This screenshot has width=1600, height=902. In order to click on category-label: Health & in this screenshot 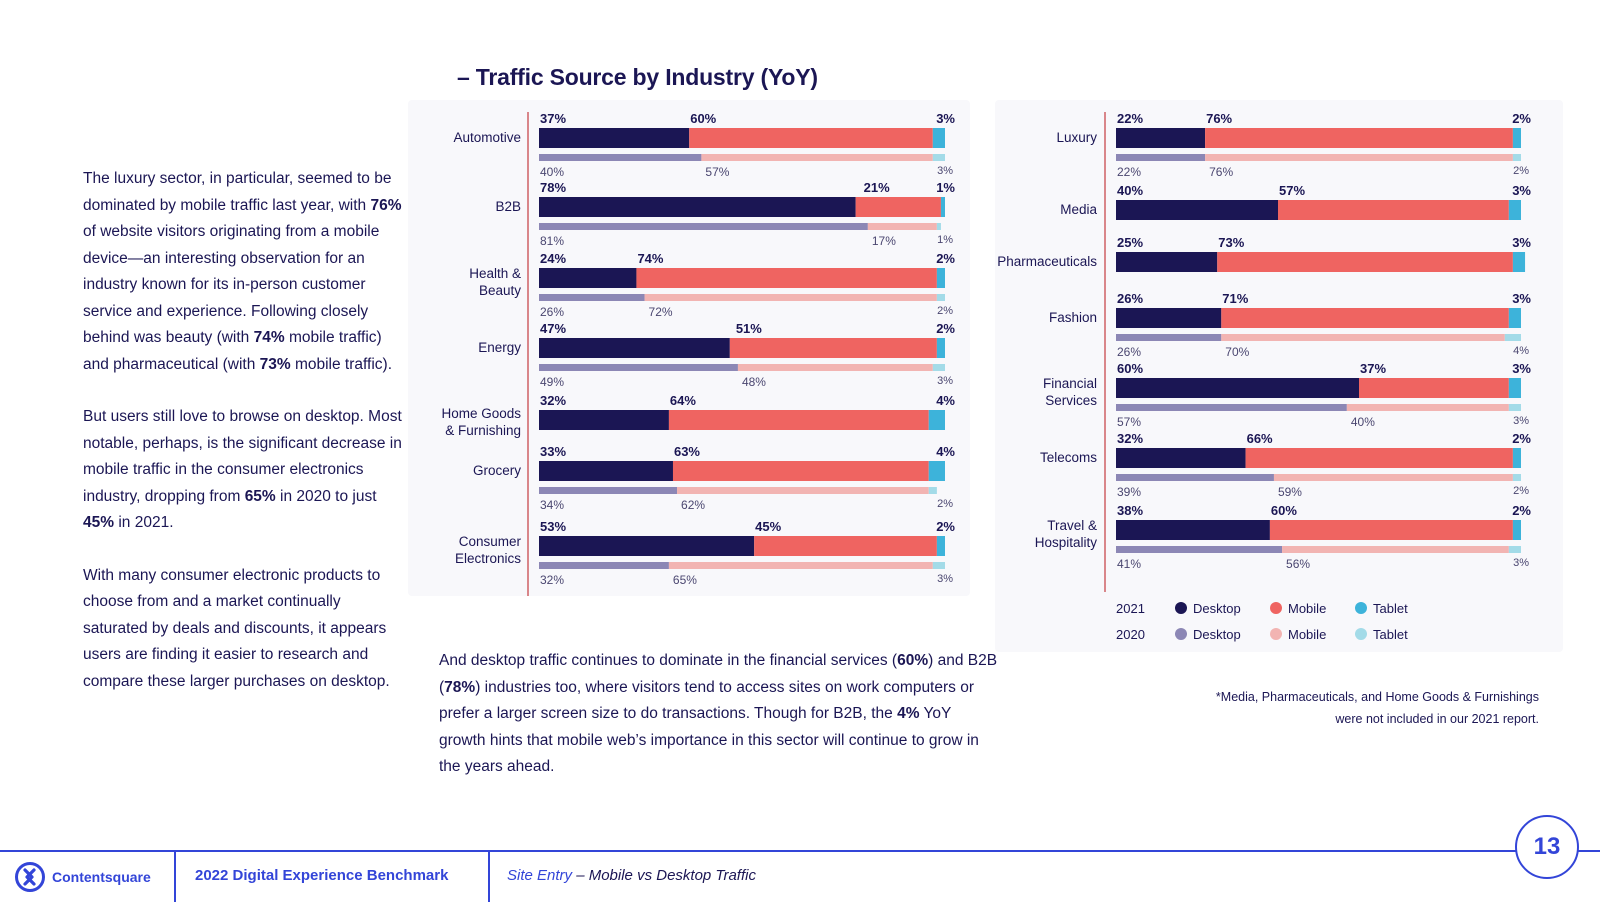, I will do `click(495, 273)`.